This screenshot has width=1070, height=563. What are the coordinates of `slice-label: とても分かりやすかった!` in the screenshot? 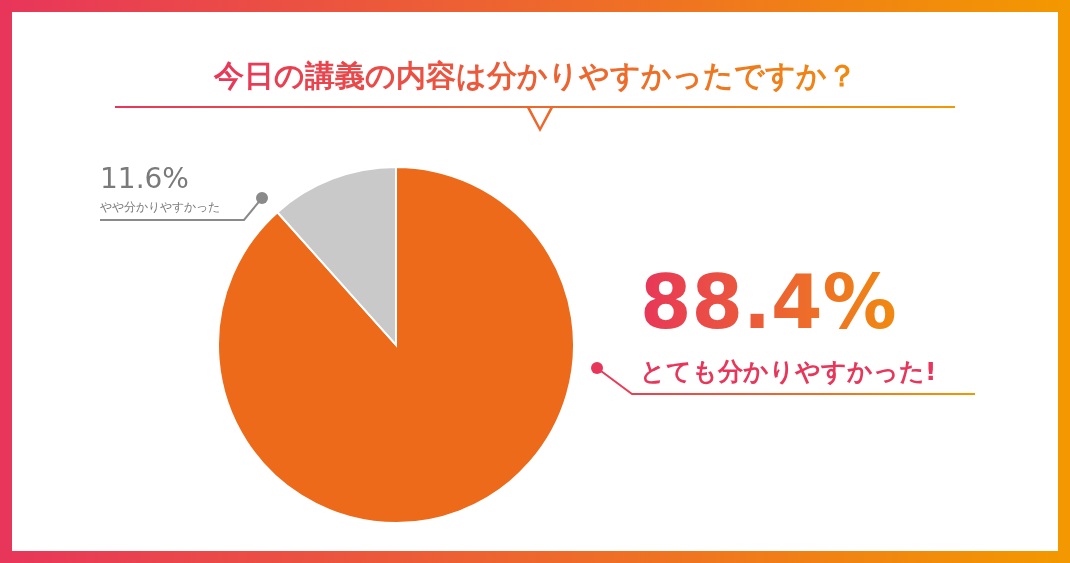 It's located at (788, 371).